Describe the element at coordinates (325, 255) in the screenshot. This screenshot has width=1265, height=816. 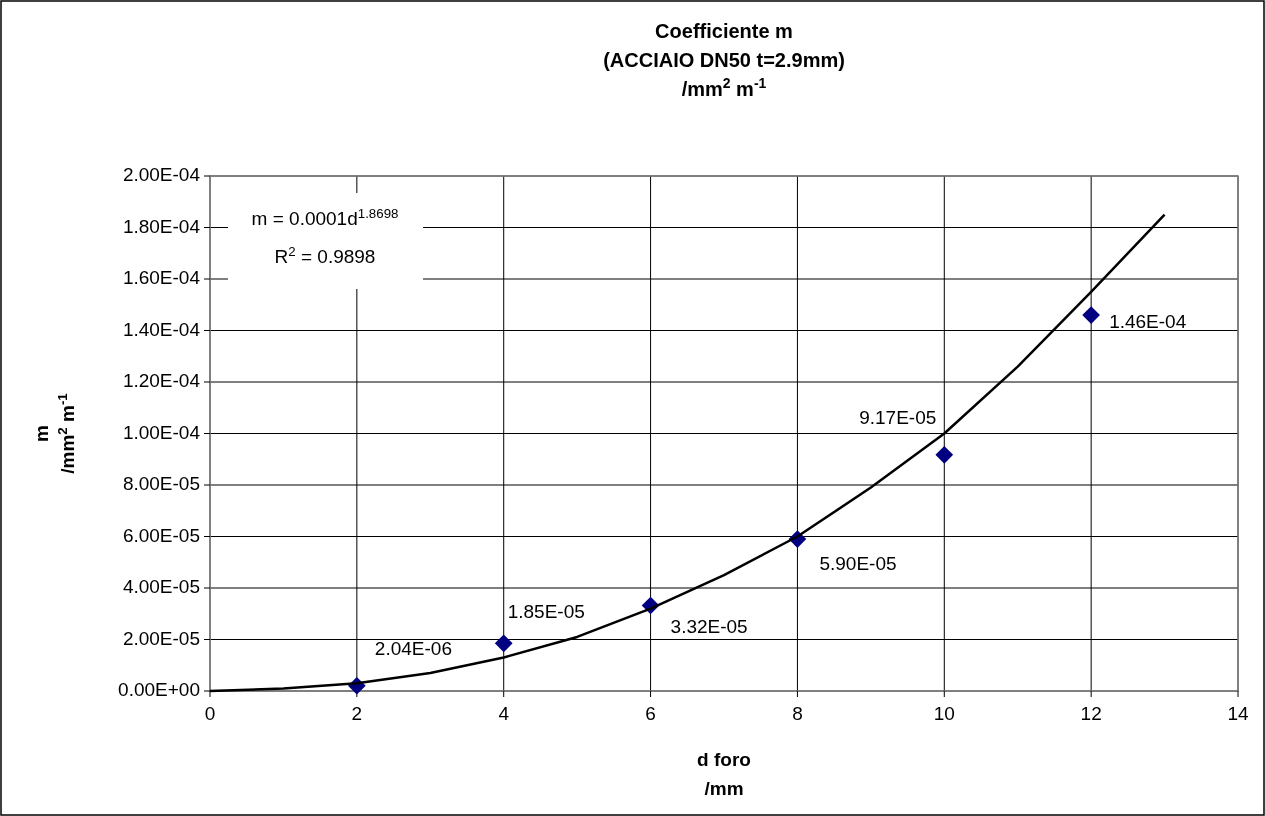
I see `annotation: R$^{2}$ = 0.9898` at that location.